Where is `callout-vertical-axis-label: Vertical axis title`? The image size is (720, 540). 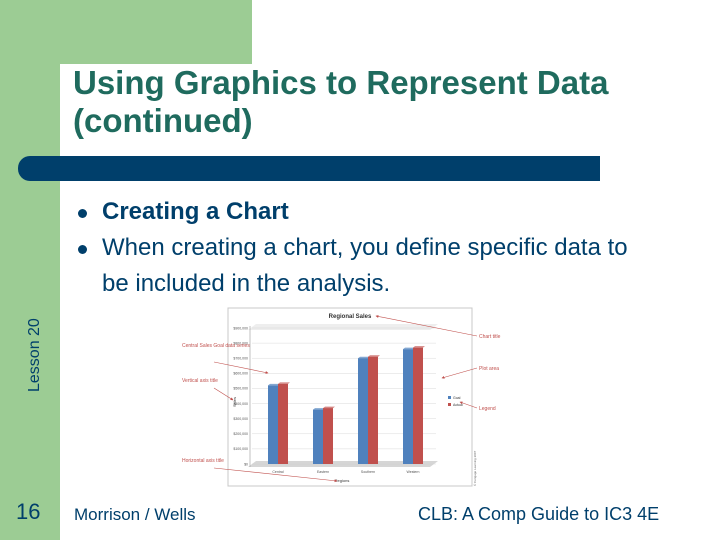
callout-vertical-axis-label: Vertical axis title is located at coordinates (200, 381).